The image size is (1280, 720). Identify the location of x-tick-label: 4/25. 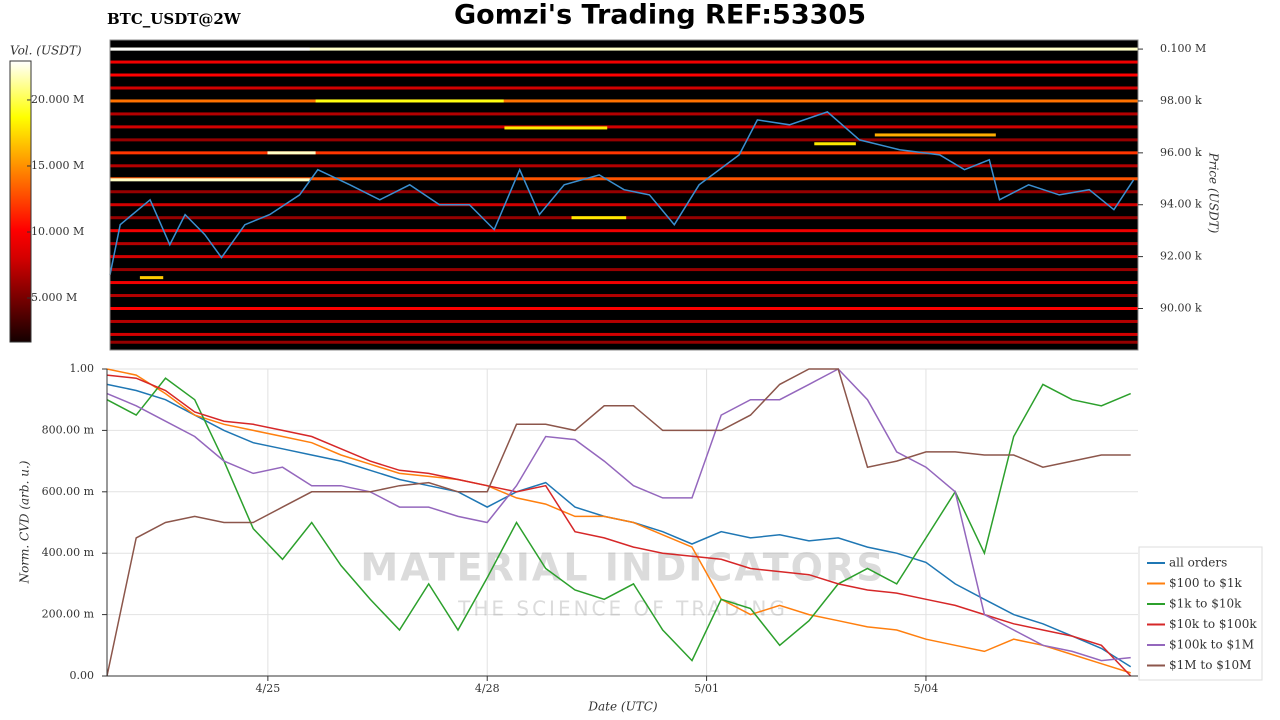
(268, 688).